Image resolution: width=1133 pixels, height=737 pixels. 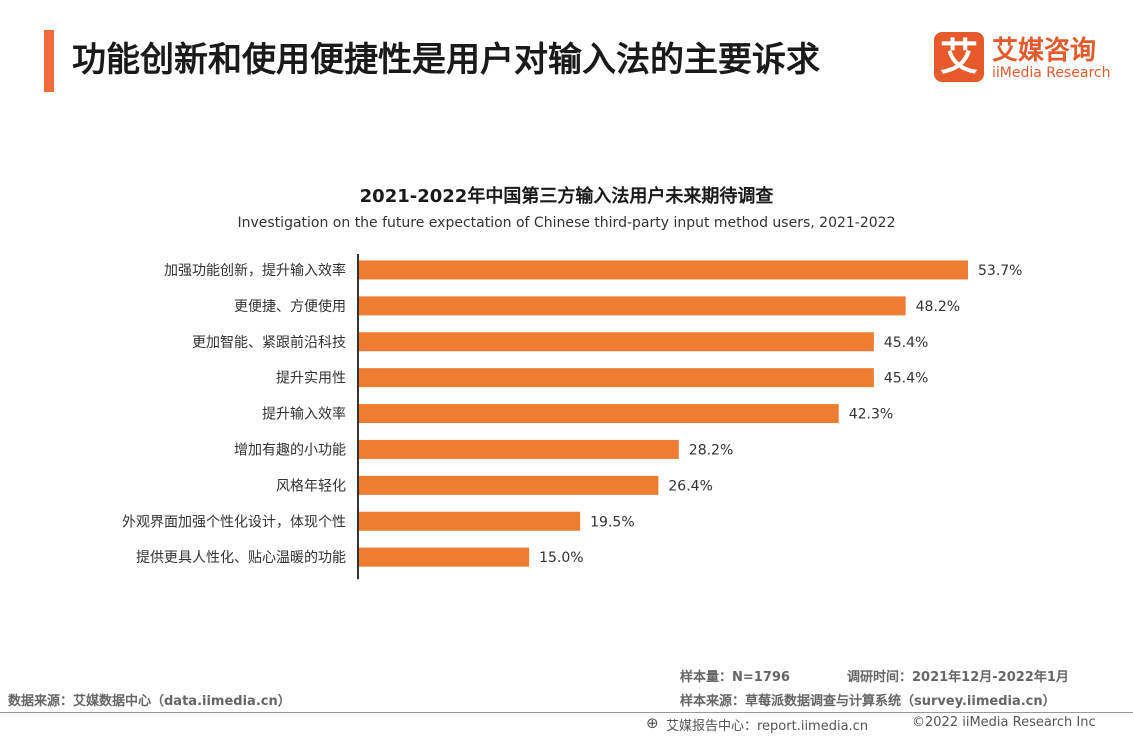 What do you see at coordinates (958, 677) in the screenshot?
I see `survey-time: 调研时间：2021年12月-2022年1月` at bounding box center [958, 677].